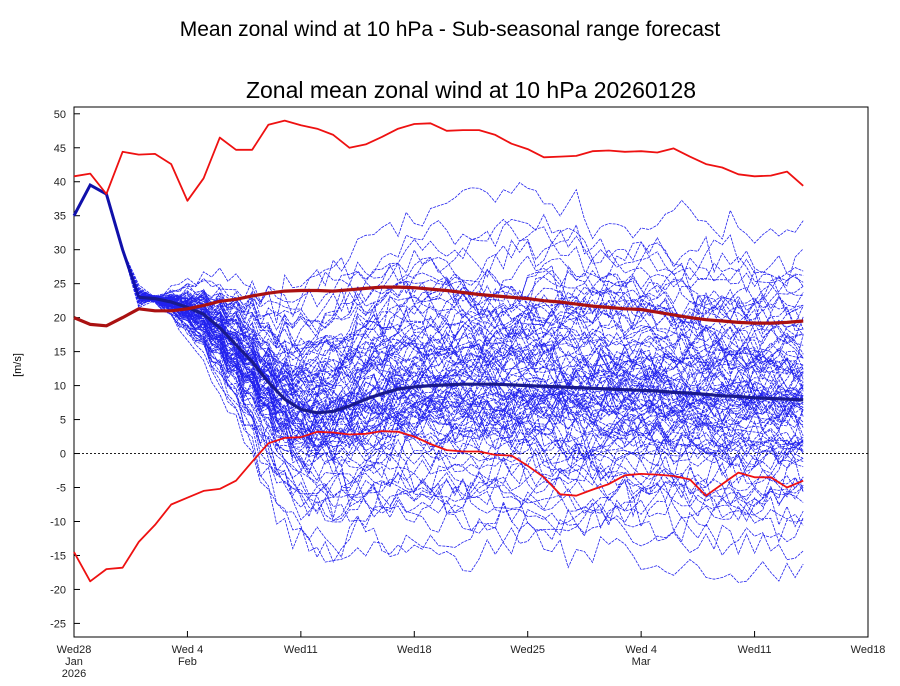 The image size is (900, 686). What do you see at coordinates (63, 455) in the screenshot?
I see `y-tick-label: 0` at bounding box center [63, 455].